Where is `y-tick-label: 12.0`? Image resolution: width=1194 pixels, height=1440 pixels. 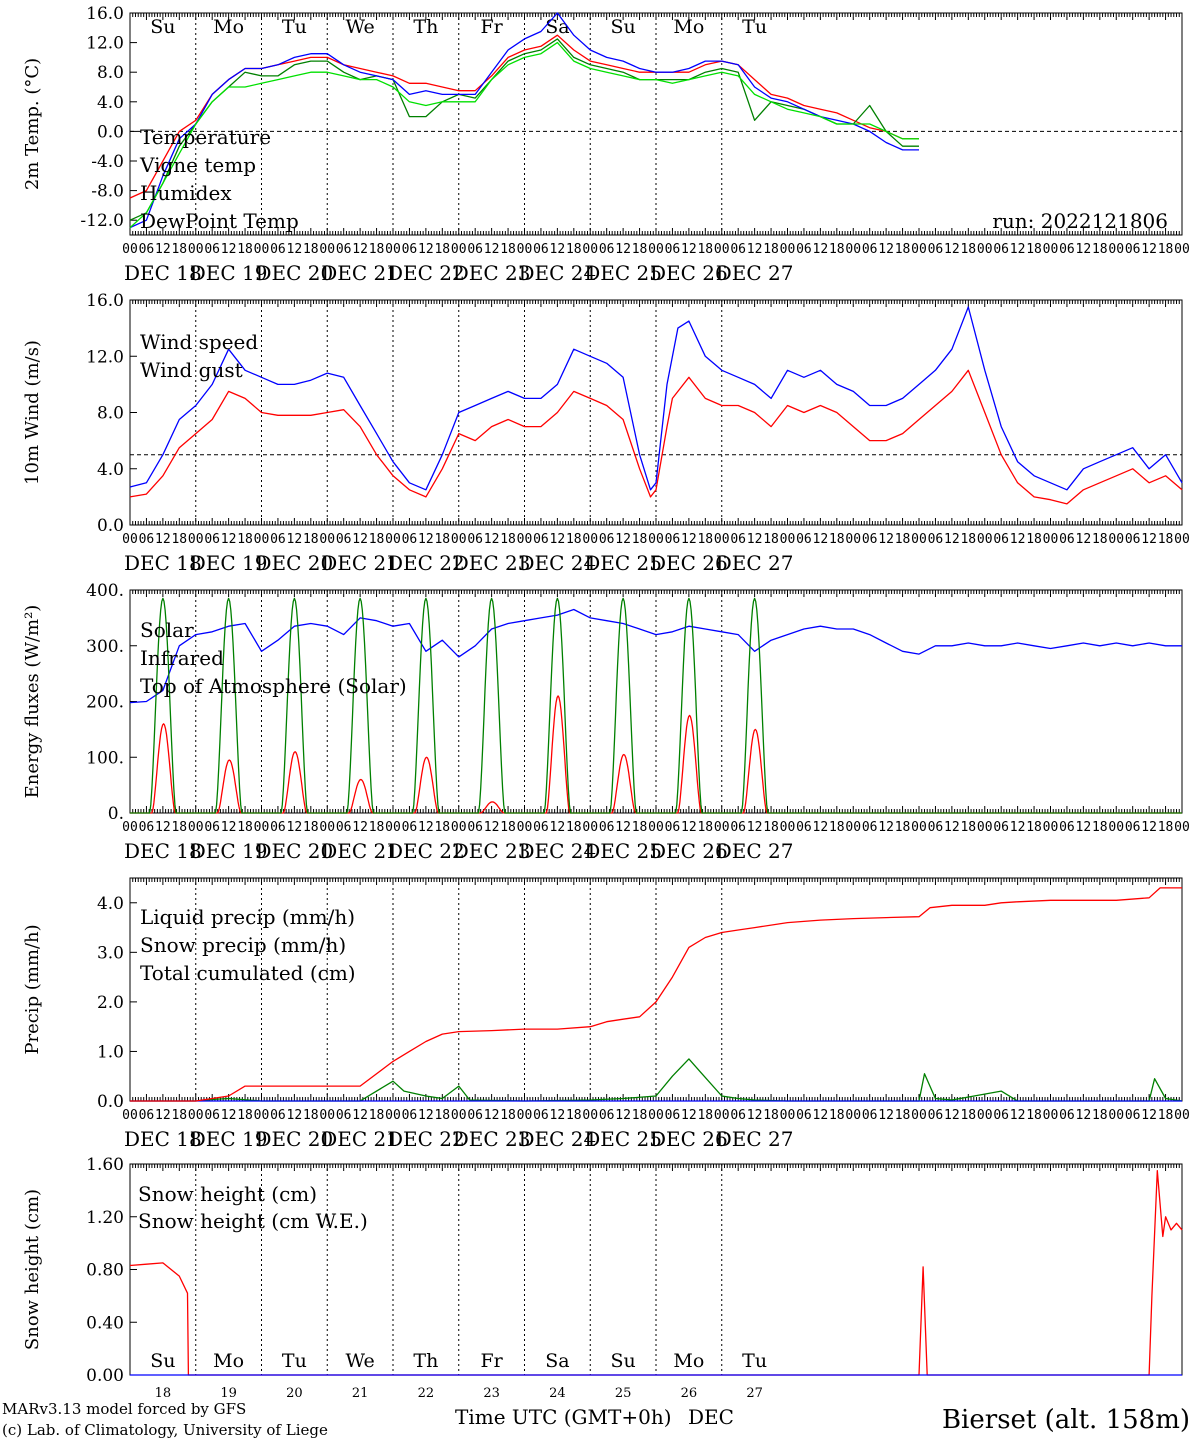 y-tick-label: 12.0 is located at coordinates (105, 357).